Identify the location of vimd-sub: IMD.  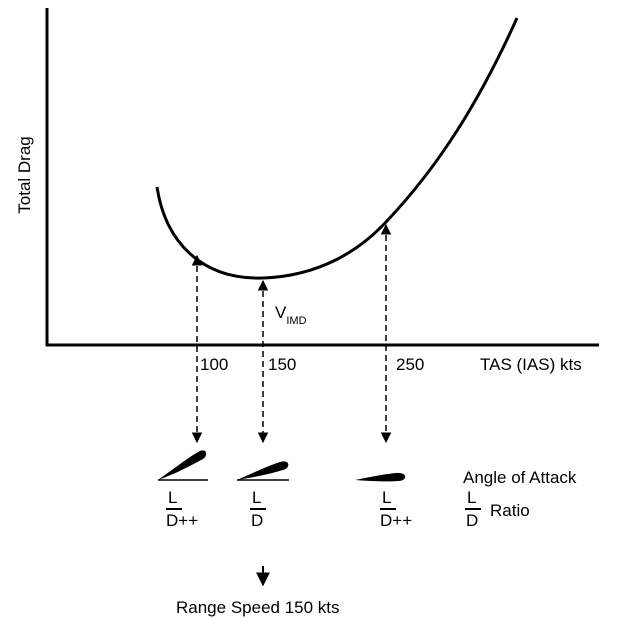
(296, 321).